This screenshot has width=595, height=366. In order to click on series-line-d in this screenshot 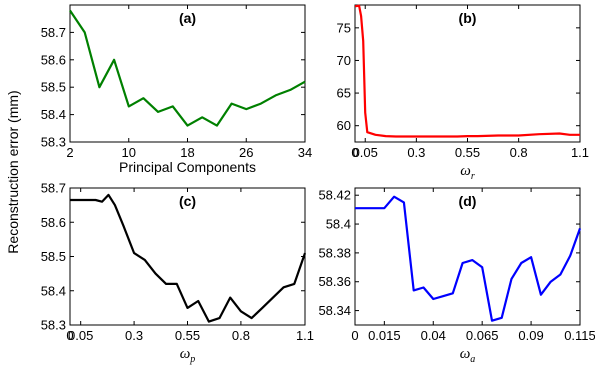, I will do `click(468, 258)`.